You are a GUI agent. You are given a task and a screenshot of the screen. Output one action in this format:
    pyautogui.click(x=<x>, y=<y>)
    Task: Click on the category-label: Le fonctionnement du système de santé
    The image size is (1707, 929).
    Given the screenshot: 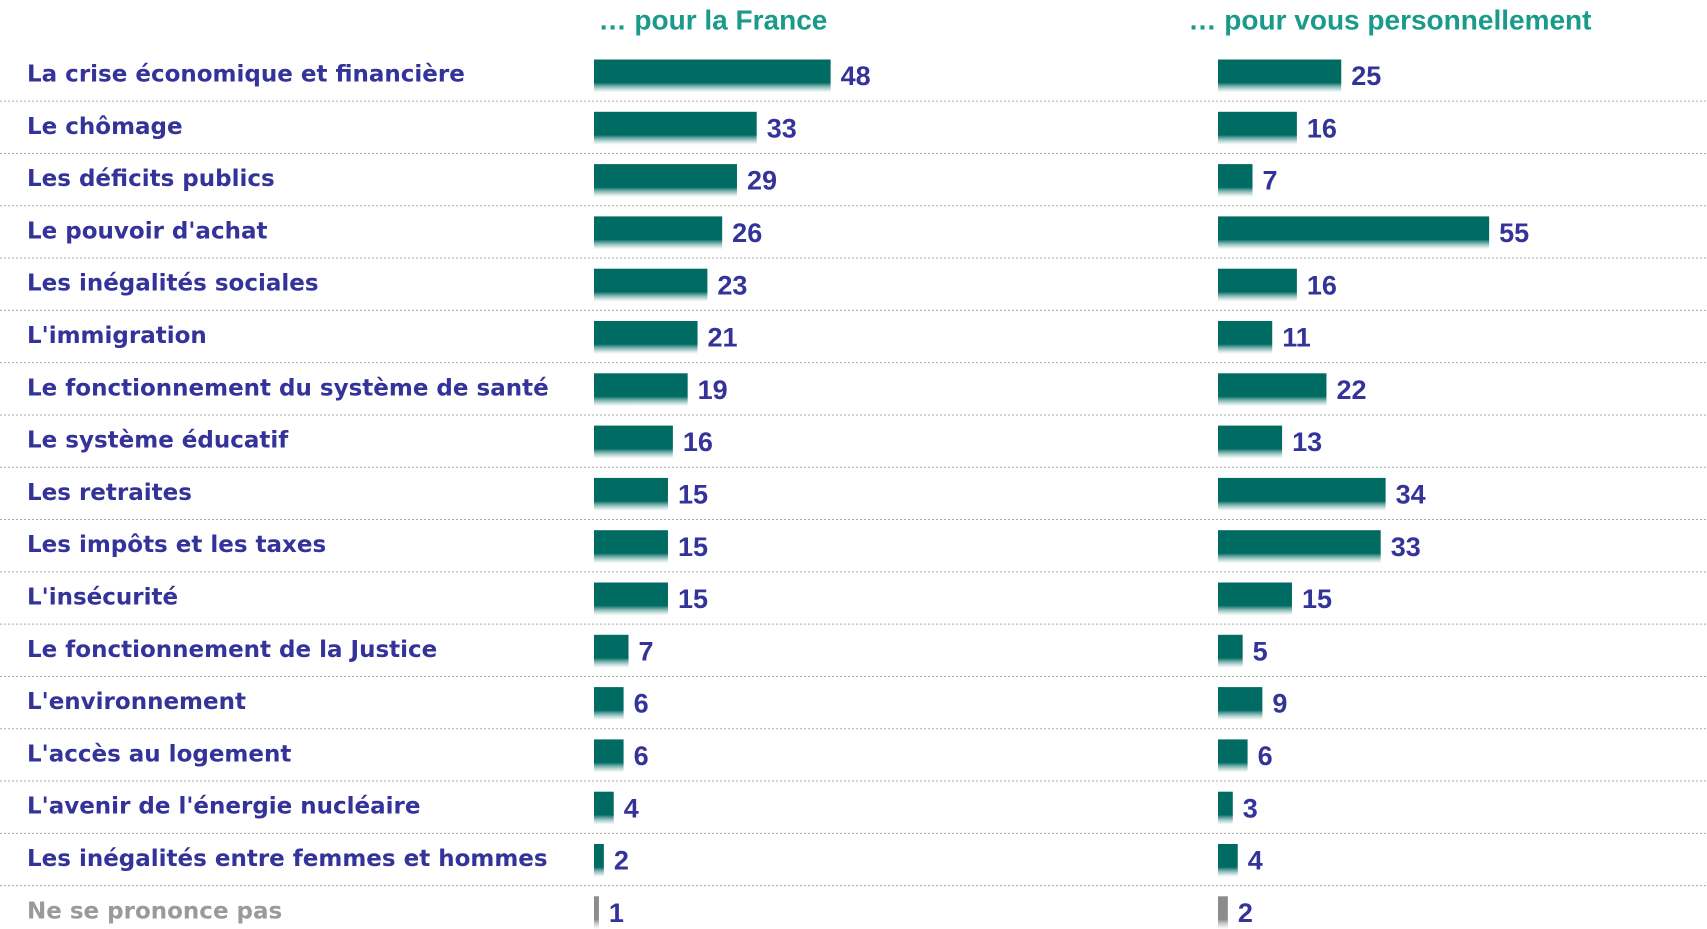 What is the action you would take?
    pyautogui.click(x=288, y=388)
    